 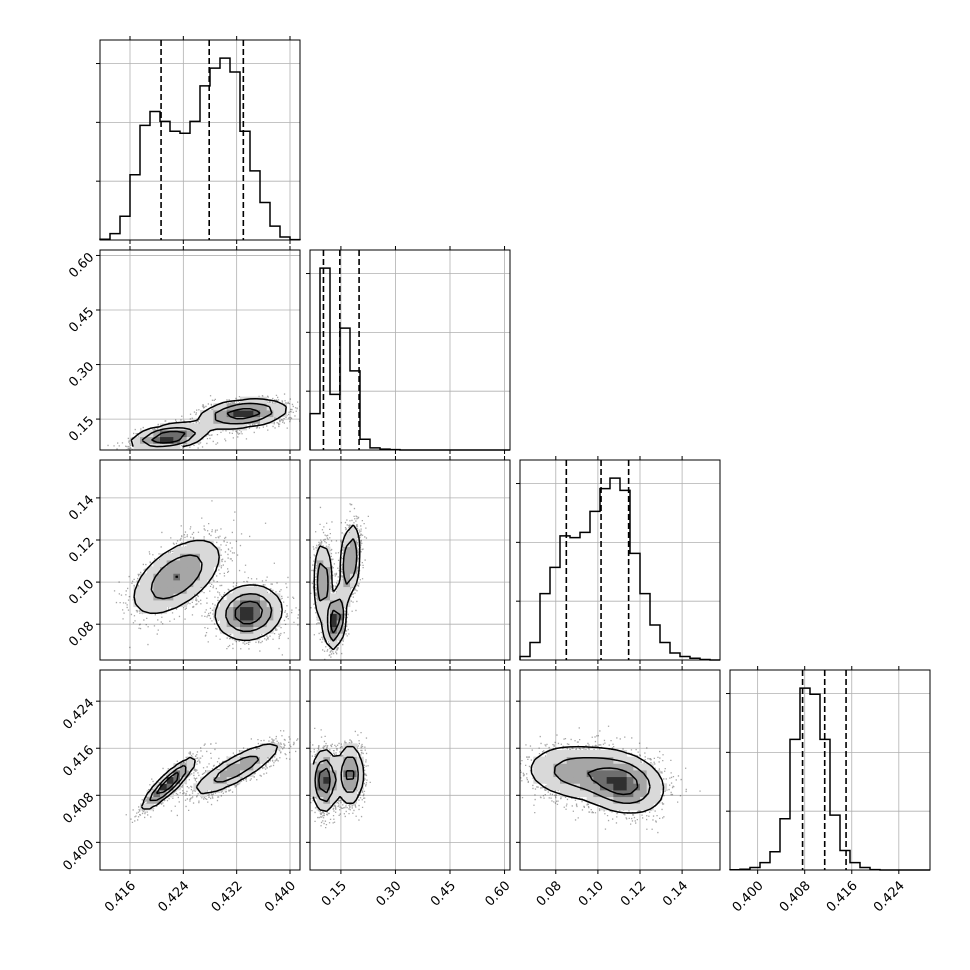 I want to click on x-tick-label: 0.14, so click(x=675, y=893).